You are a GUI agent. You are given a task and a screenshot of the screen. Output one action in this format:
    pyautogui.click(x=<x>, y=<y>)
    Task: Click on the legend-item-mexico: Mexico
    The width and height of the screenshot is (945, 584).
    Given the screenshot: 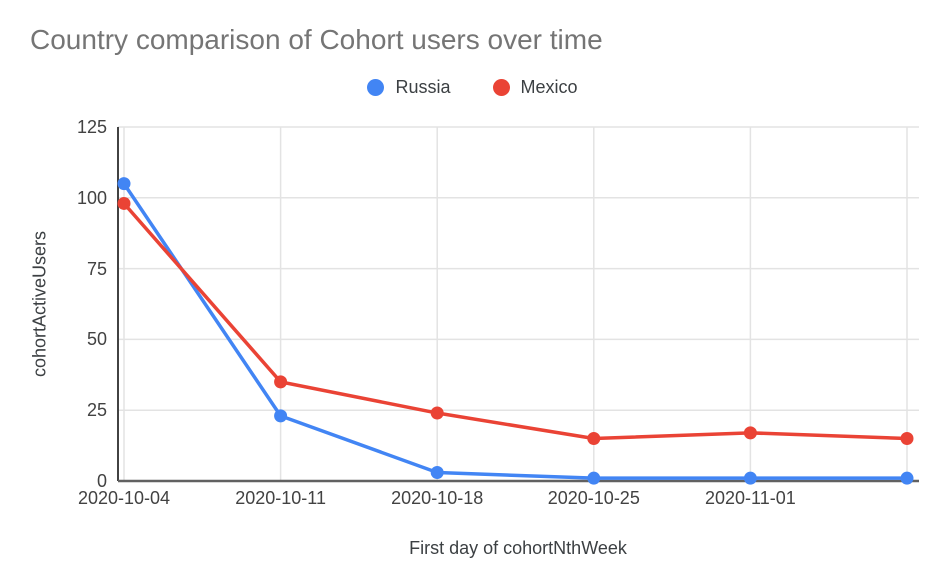 What is the action you would take?
    pyautogui.click(x=535, y=87)
    